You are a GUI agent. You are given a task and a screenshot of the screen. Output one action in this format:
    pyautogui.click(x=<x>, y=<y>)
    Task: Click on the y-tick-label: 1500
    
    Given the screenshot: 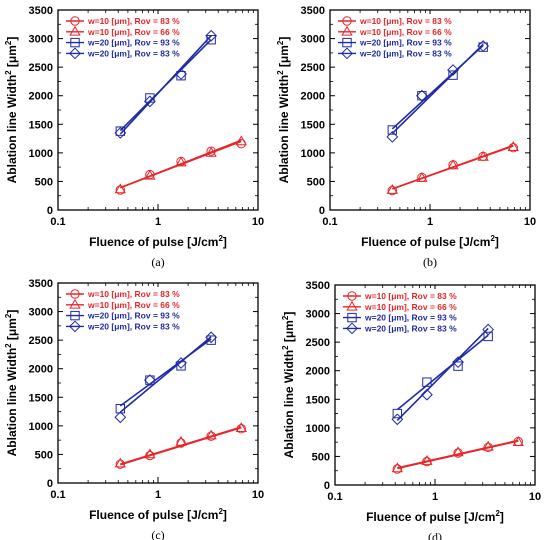 What is the action you would take?
    pyautogui.click(x=41, y=125)
    